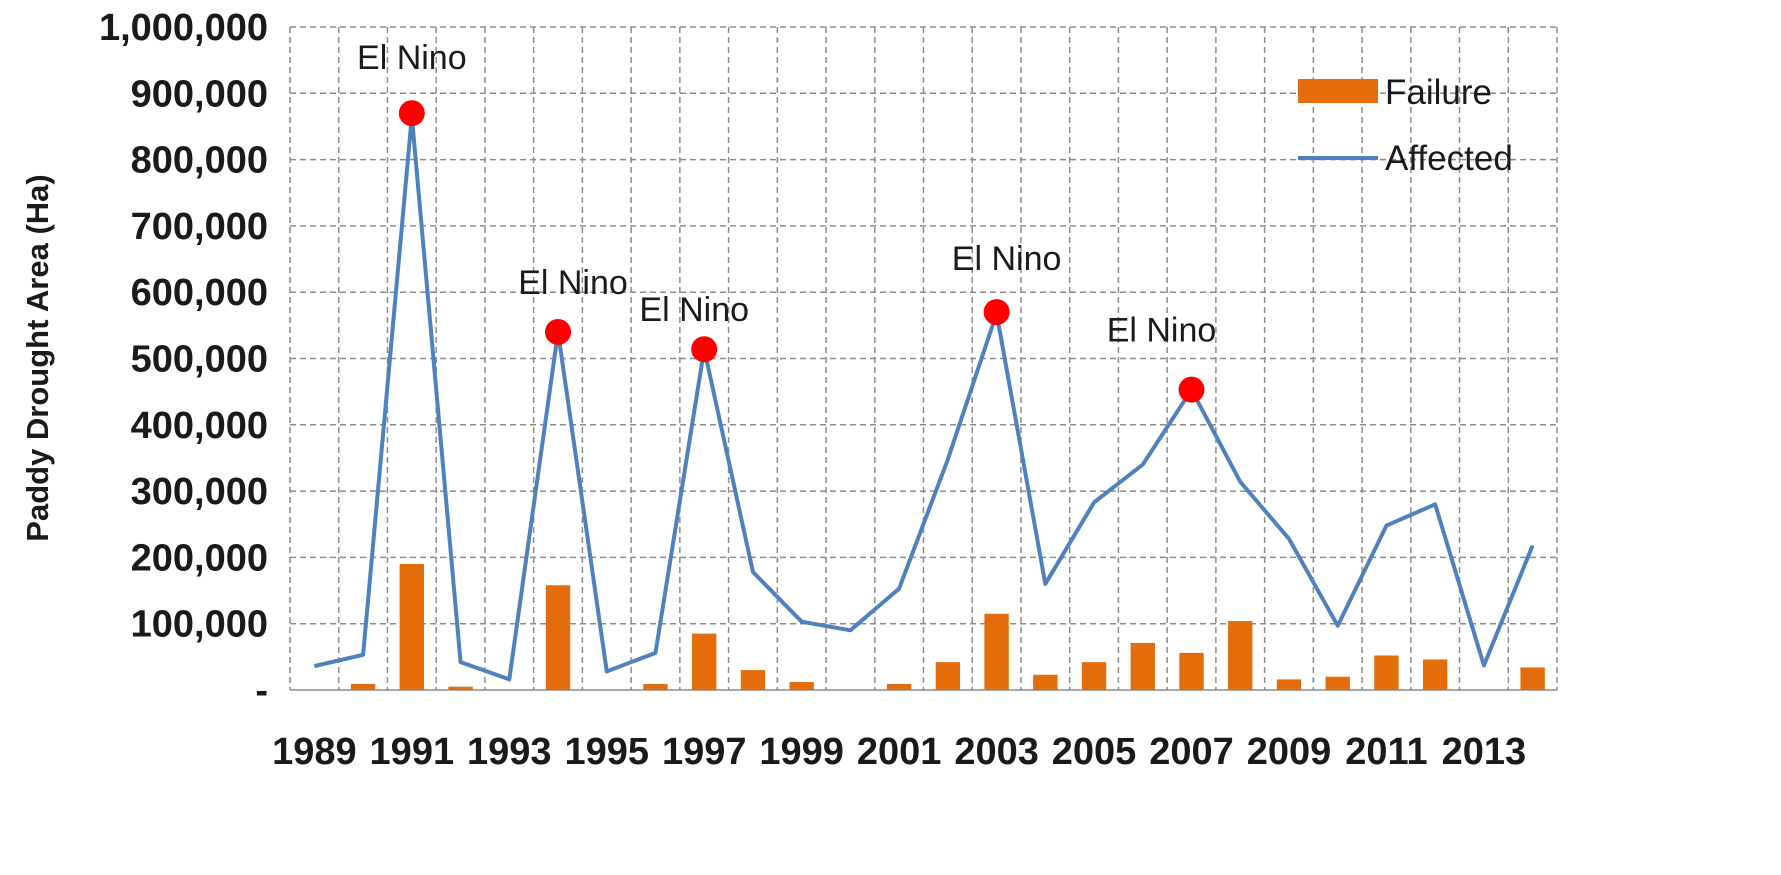 The width and height of the screenshot is (1781, 875). I want to click on legend: Failure Affected, so click(1405, 125).